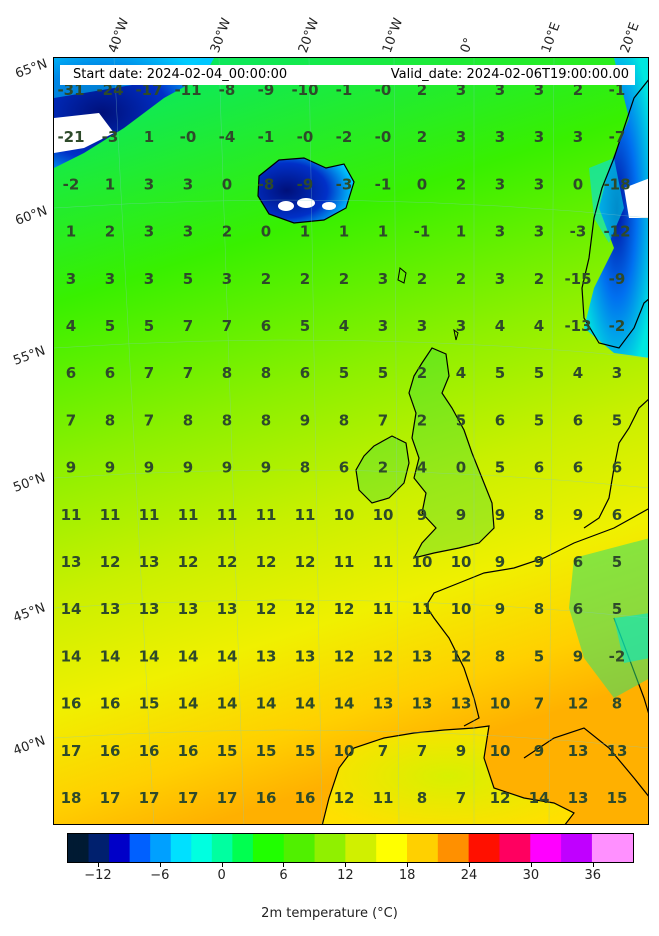 Image resolution: width=659 pixels, height=936 pixels. What do you see at coordinates (188, 798) in the screenshot?
I see `grid-value-r15-c3: 17` at bounding box center [188, 798].